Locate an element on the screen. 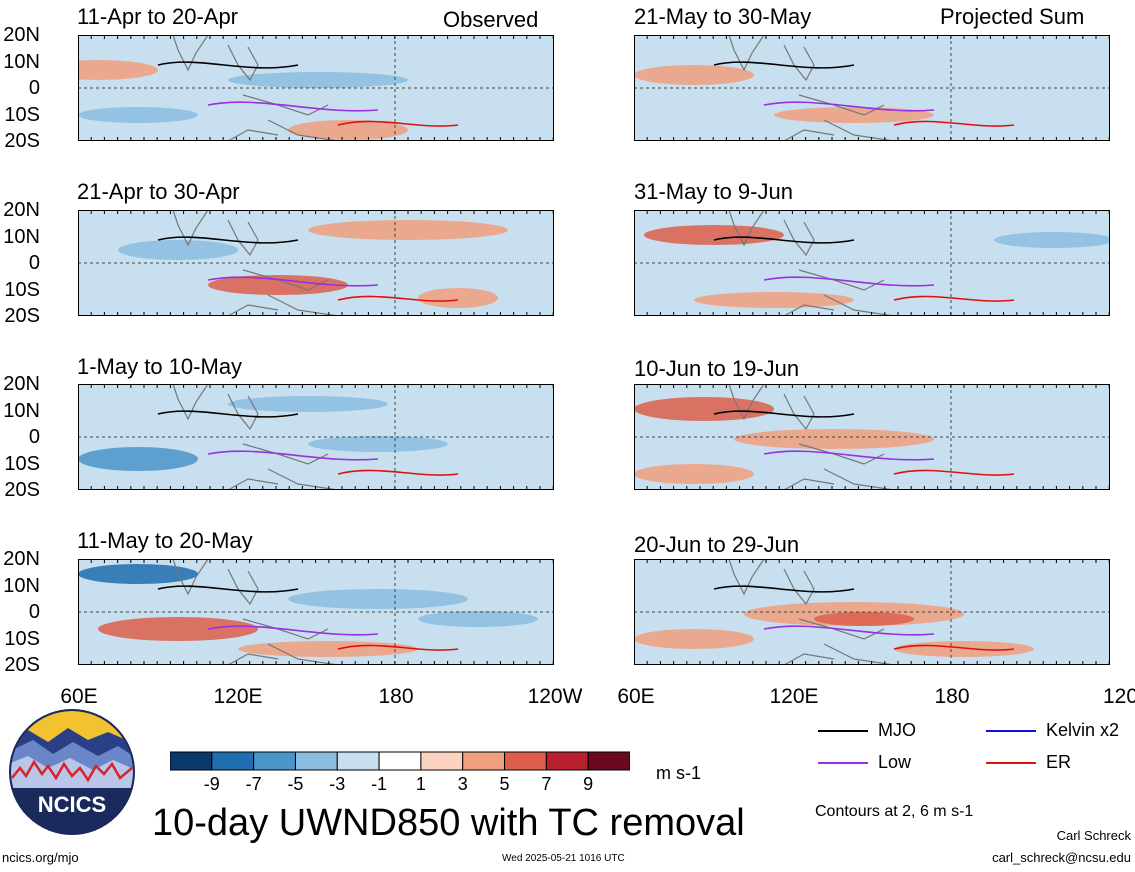 The height and width of the screenshot is (872, 1135). lon-label-60e-right: 60E is located at coordinates (636, 696).